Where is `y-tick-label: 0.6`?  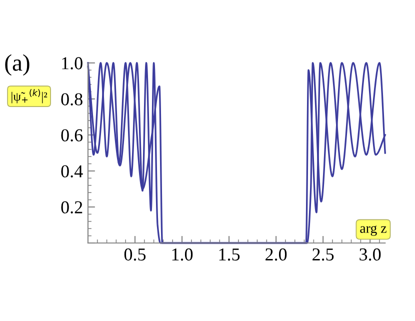 y-tick-label: 0.6 is located at coordinates (72, 135).